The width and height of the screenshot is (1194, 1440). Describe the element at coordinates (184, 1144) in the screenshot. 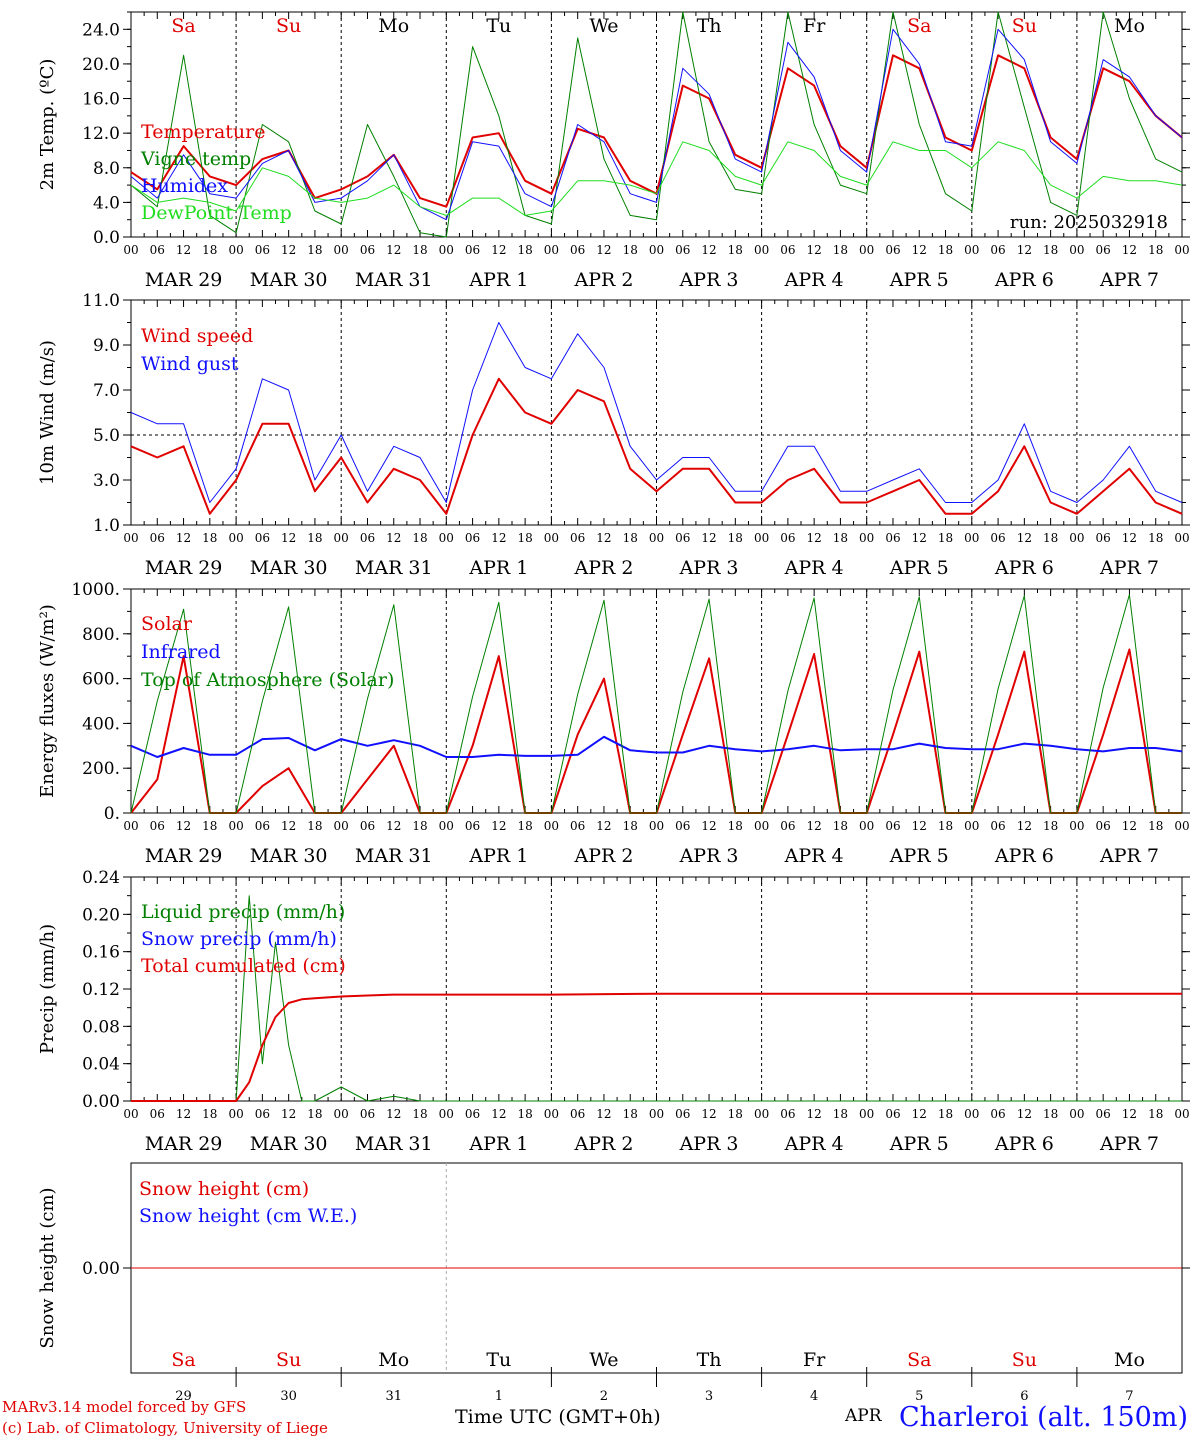

I see `x-date-label: MAR 29` at that location.